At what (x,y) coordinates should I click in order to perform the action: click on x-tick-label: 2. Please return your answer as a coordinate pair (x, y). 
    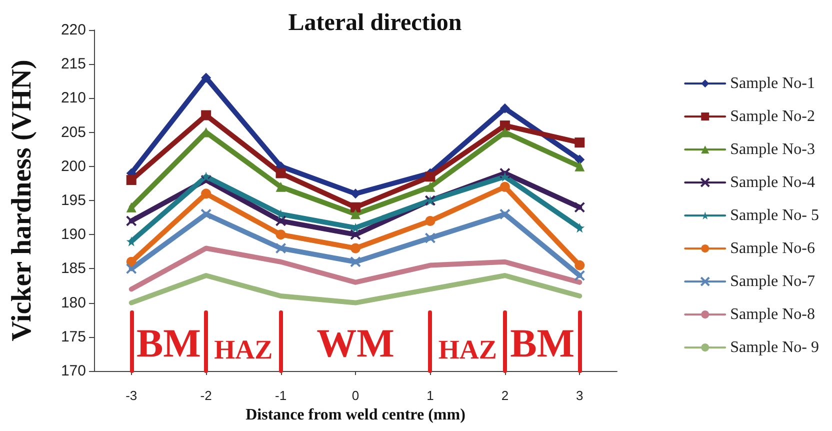
    Looking at the image, I should click on (505, 395).